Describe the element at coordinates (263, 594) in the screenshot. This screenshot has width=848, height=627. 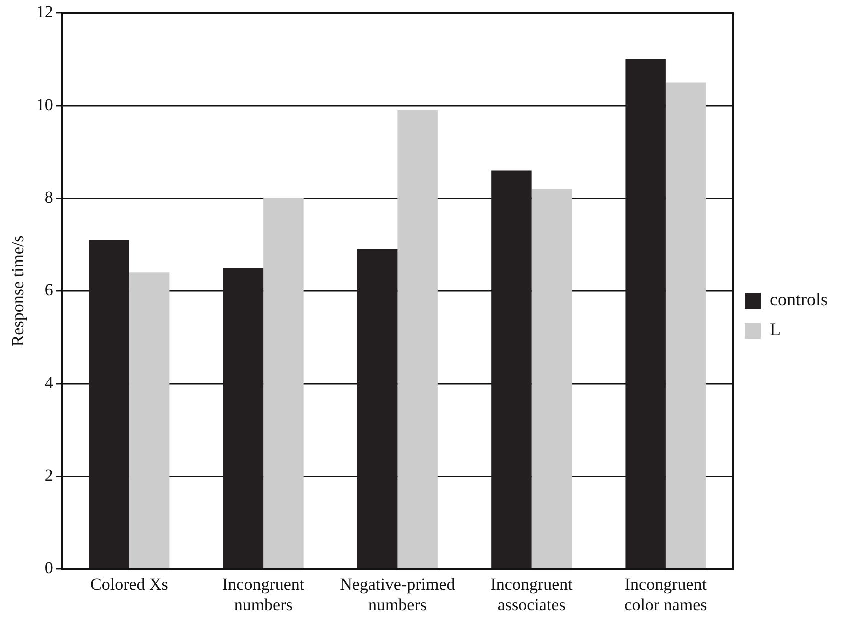
I see `x-tick-label: Incongruent numbers` at that location.